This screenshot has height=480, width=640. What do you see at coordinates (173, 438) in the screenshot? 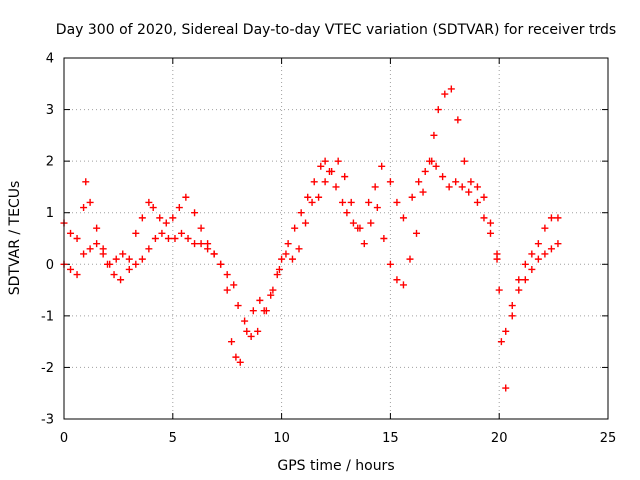
I see `x-tick-label: 5` at bounding box center [173, 438].